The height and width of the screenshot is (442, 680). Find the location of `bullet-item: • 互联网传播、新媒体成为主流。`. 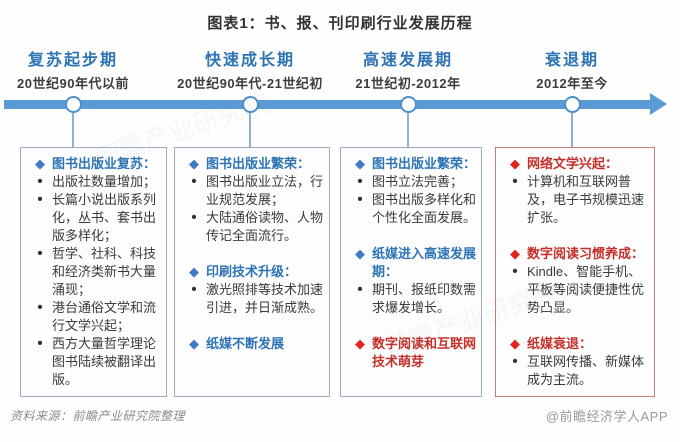

bullet-item: • 互联网传播、新媒体成为主流。 is located at coordinates (576, 371).